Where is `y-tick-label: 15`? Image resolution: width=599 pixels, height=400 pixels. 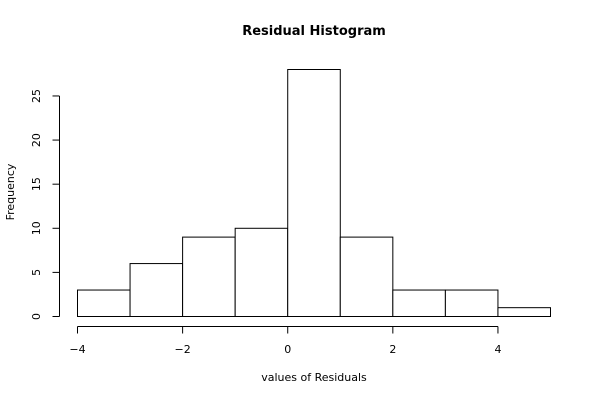 y-tick-label: 15 is located at coordinates (36, 184).